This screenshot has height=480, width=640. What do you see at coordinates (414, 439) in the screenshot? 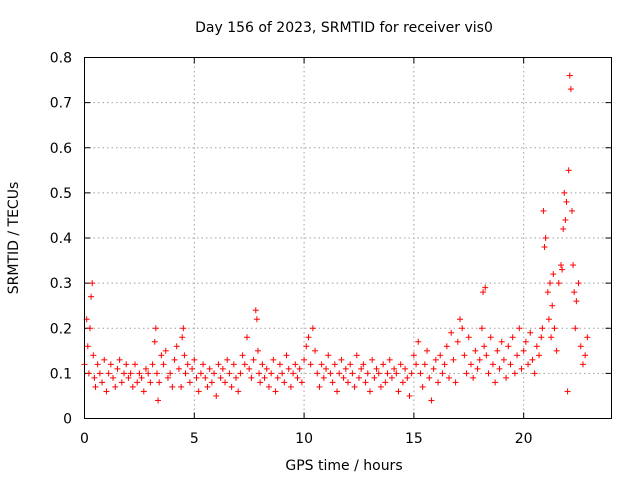
I see `x-tick-label: 15` at bounding box center [414, 439].